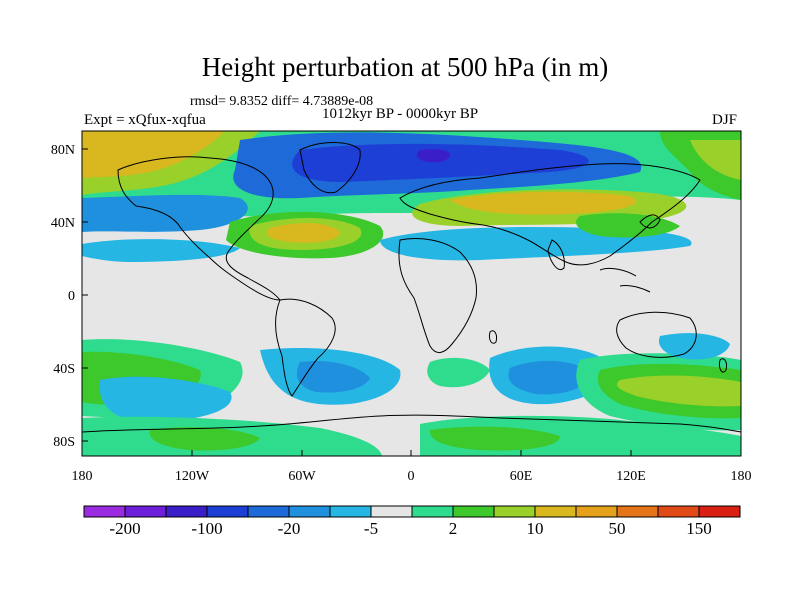 Image resolution: width=800 pixels, height=600 pixels. I want to click on lon-label-120e: 120E, so click(631, 476).